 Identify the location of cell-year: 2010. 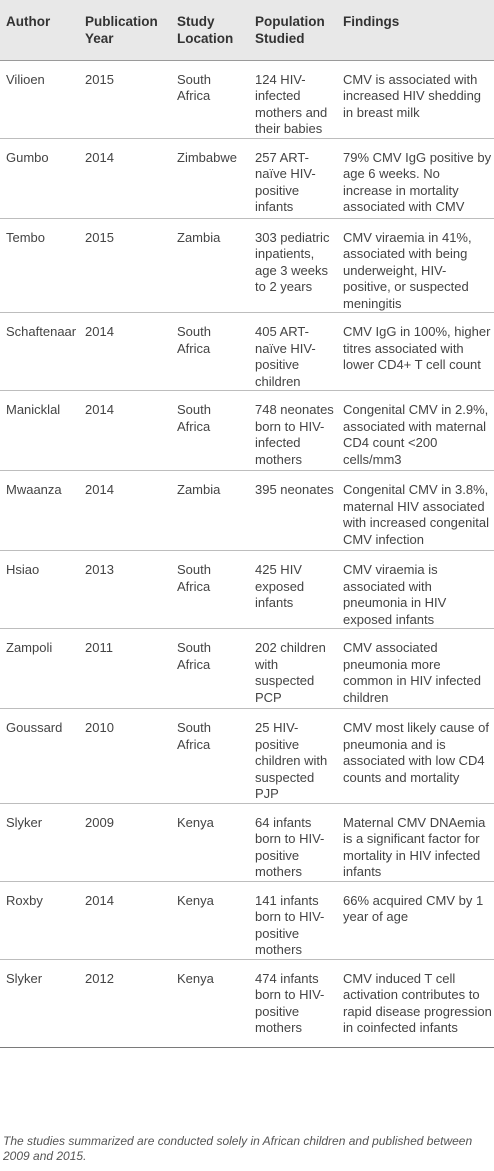
(99, 727).